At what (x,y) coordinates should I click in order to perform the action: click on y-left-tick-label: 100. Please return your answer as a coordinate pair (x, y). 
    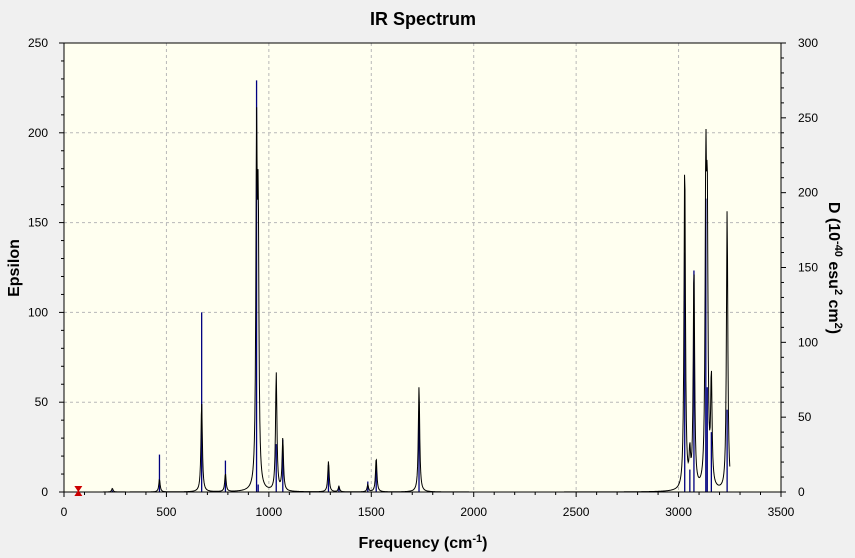
    Looking at the image, I should click on (38, 312).